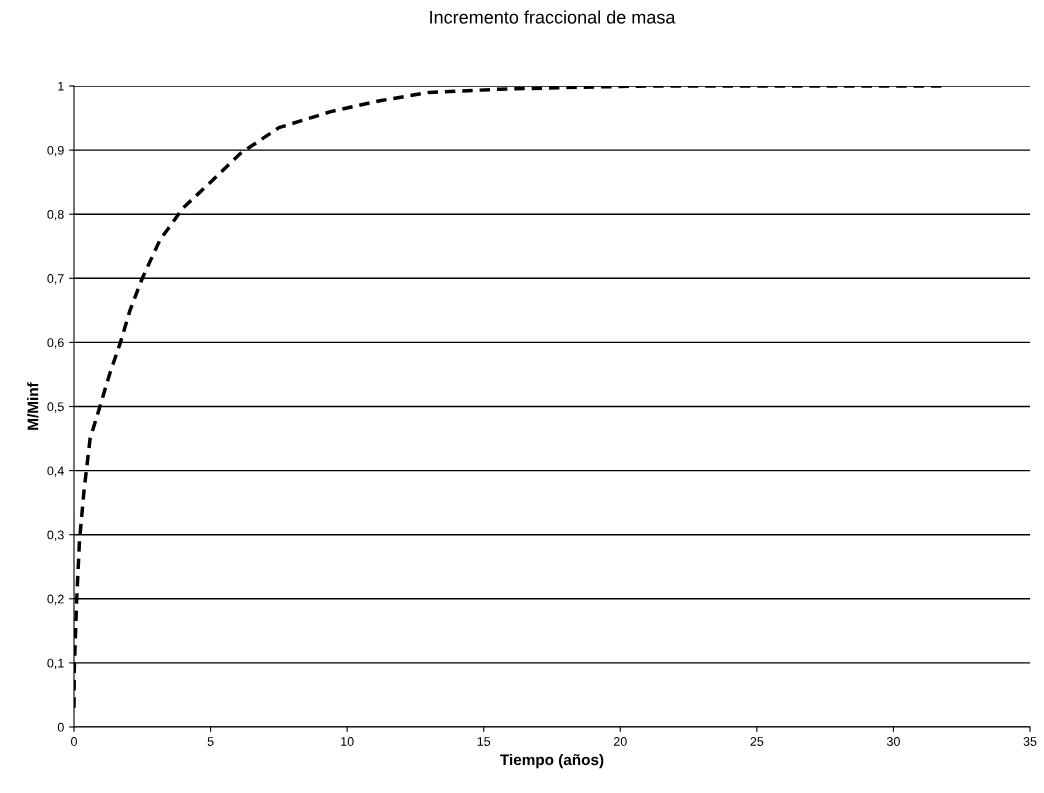 This screenshot has height=793, width=1044. I want to click on y-axis-title: M/Minf, so click(33, 406).